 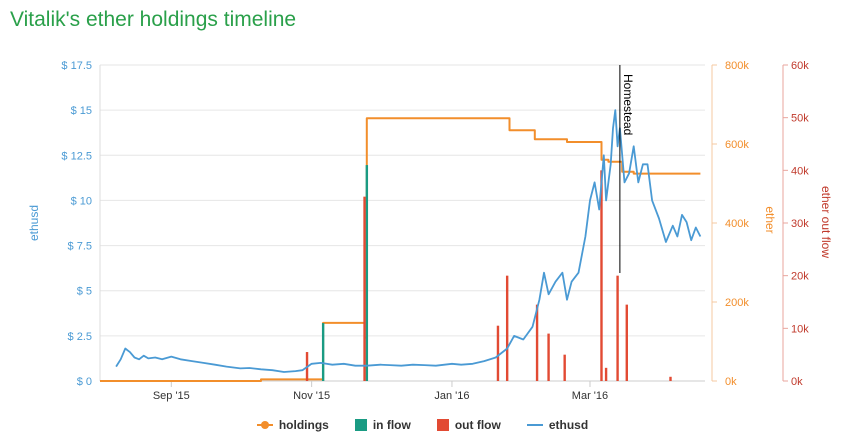 I want to click on y-tick-label-ethusd: $ 0, so click(x=84, y=382).